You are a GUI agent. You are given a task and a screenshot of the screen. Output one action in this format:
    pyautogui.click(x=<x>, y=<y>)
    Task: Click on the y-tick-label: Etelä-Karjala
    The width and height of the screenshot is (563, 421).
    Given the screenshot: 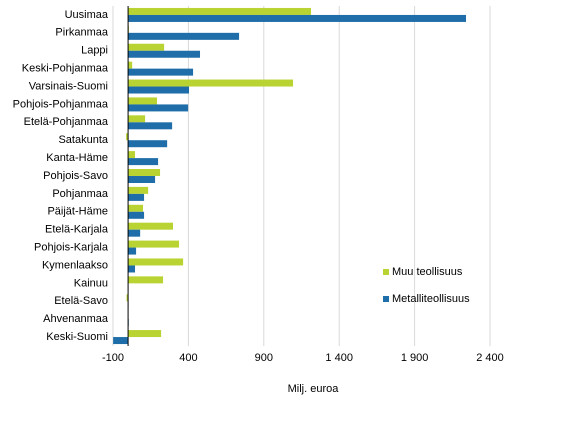 What is the action you would take?
    pyautogui.click(x=77, y=230)
    